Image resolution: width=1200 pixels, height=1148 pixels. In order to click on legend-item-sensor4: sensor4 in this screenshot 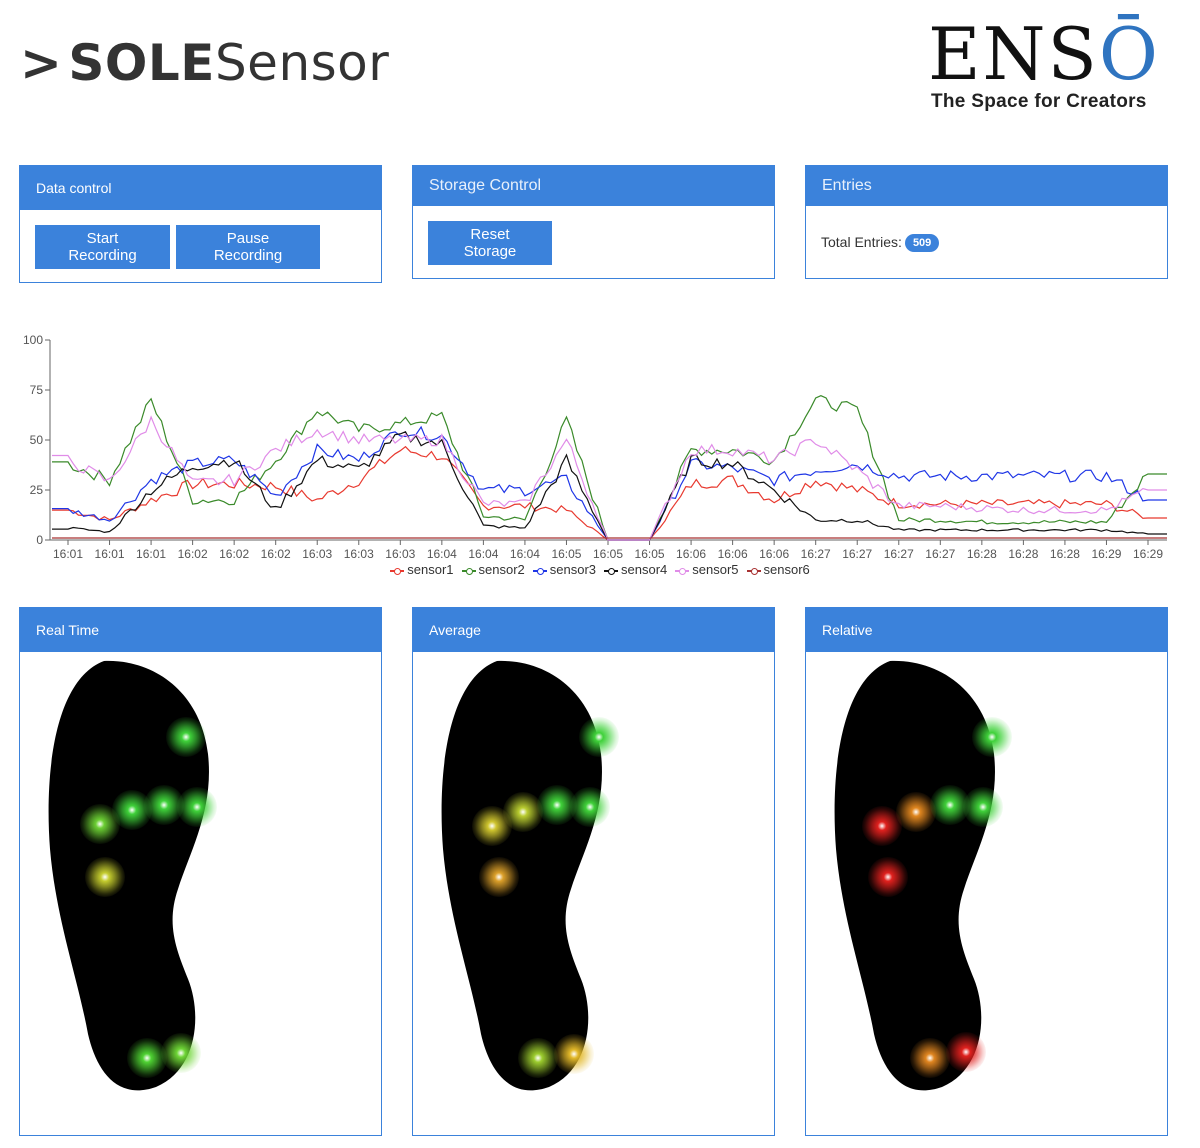, I will do `click(635, 569)`.